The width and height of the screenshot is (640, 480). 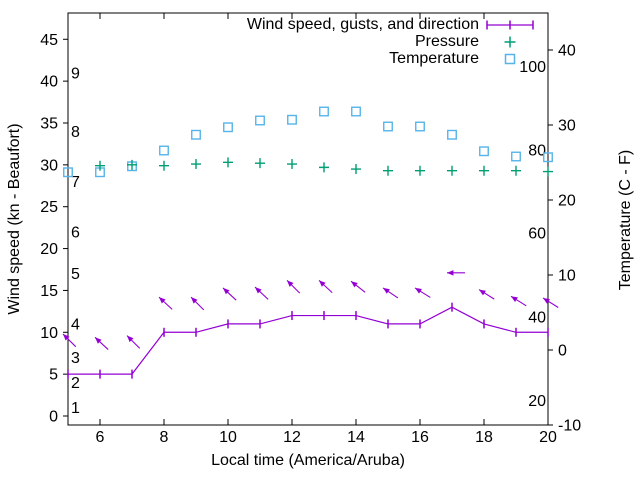 What do you see at coordinates (567, 276) in the screenshot?
I see `c-tick-label: 10` at bounding box center [567, 276].